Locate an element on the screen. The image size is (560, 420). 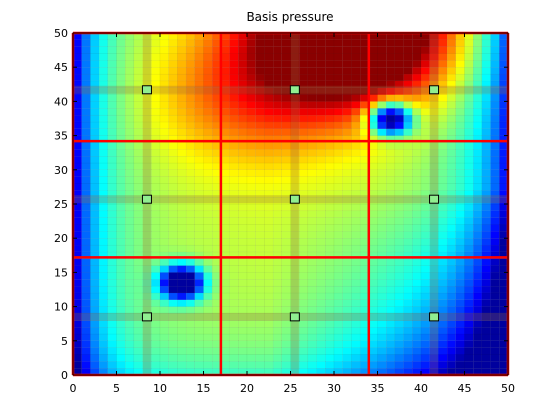
y-tick-label: 10 is located at coordinates (61, 307).